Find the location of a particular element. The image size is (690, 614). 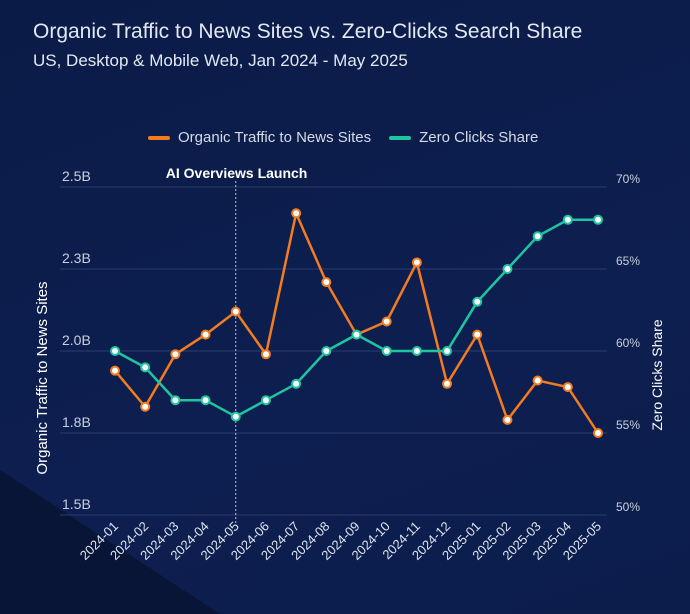

y2-tick-label: 70% is located at coordinates (628, 179).